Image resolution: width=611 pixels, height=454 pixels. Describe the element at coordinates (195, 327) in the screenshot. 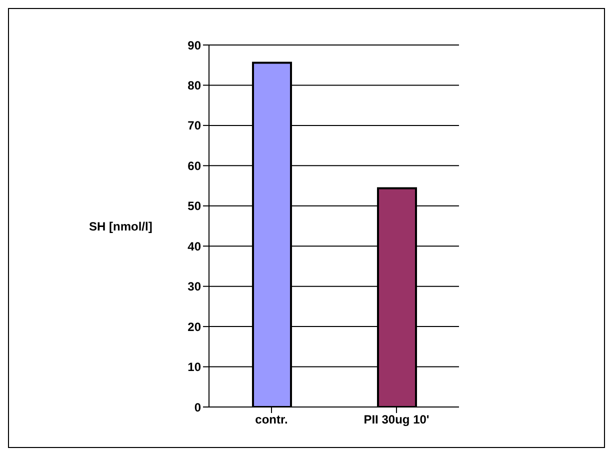

I see `y-tick-label: 20` at that location.